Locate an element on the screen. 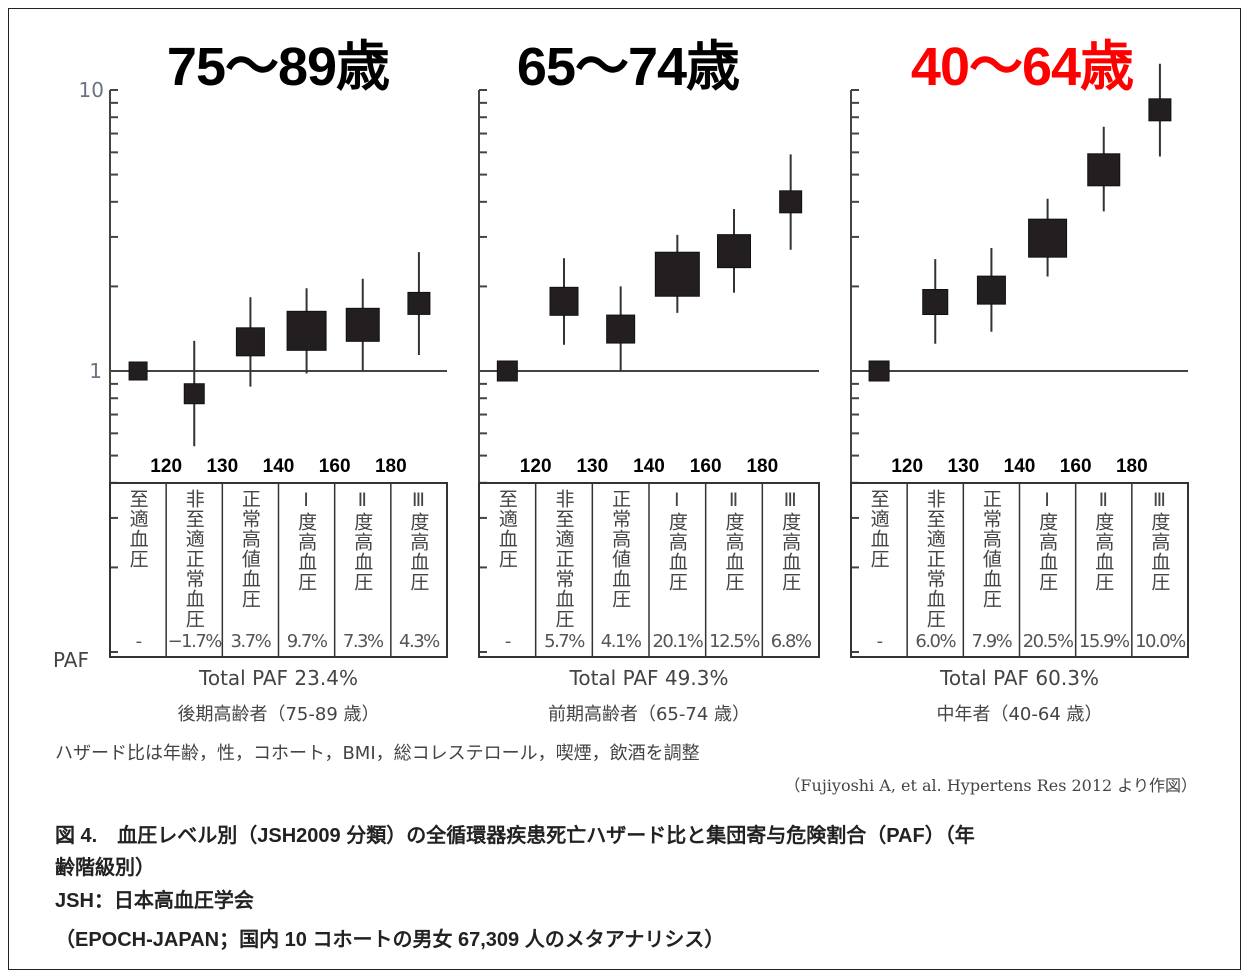  panel-title: 40～64歳 is located at coordinates (1022, 67).